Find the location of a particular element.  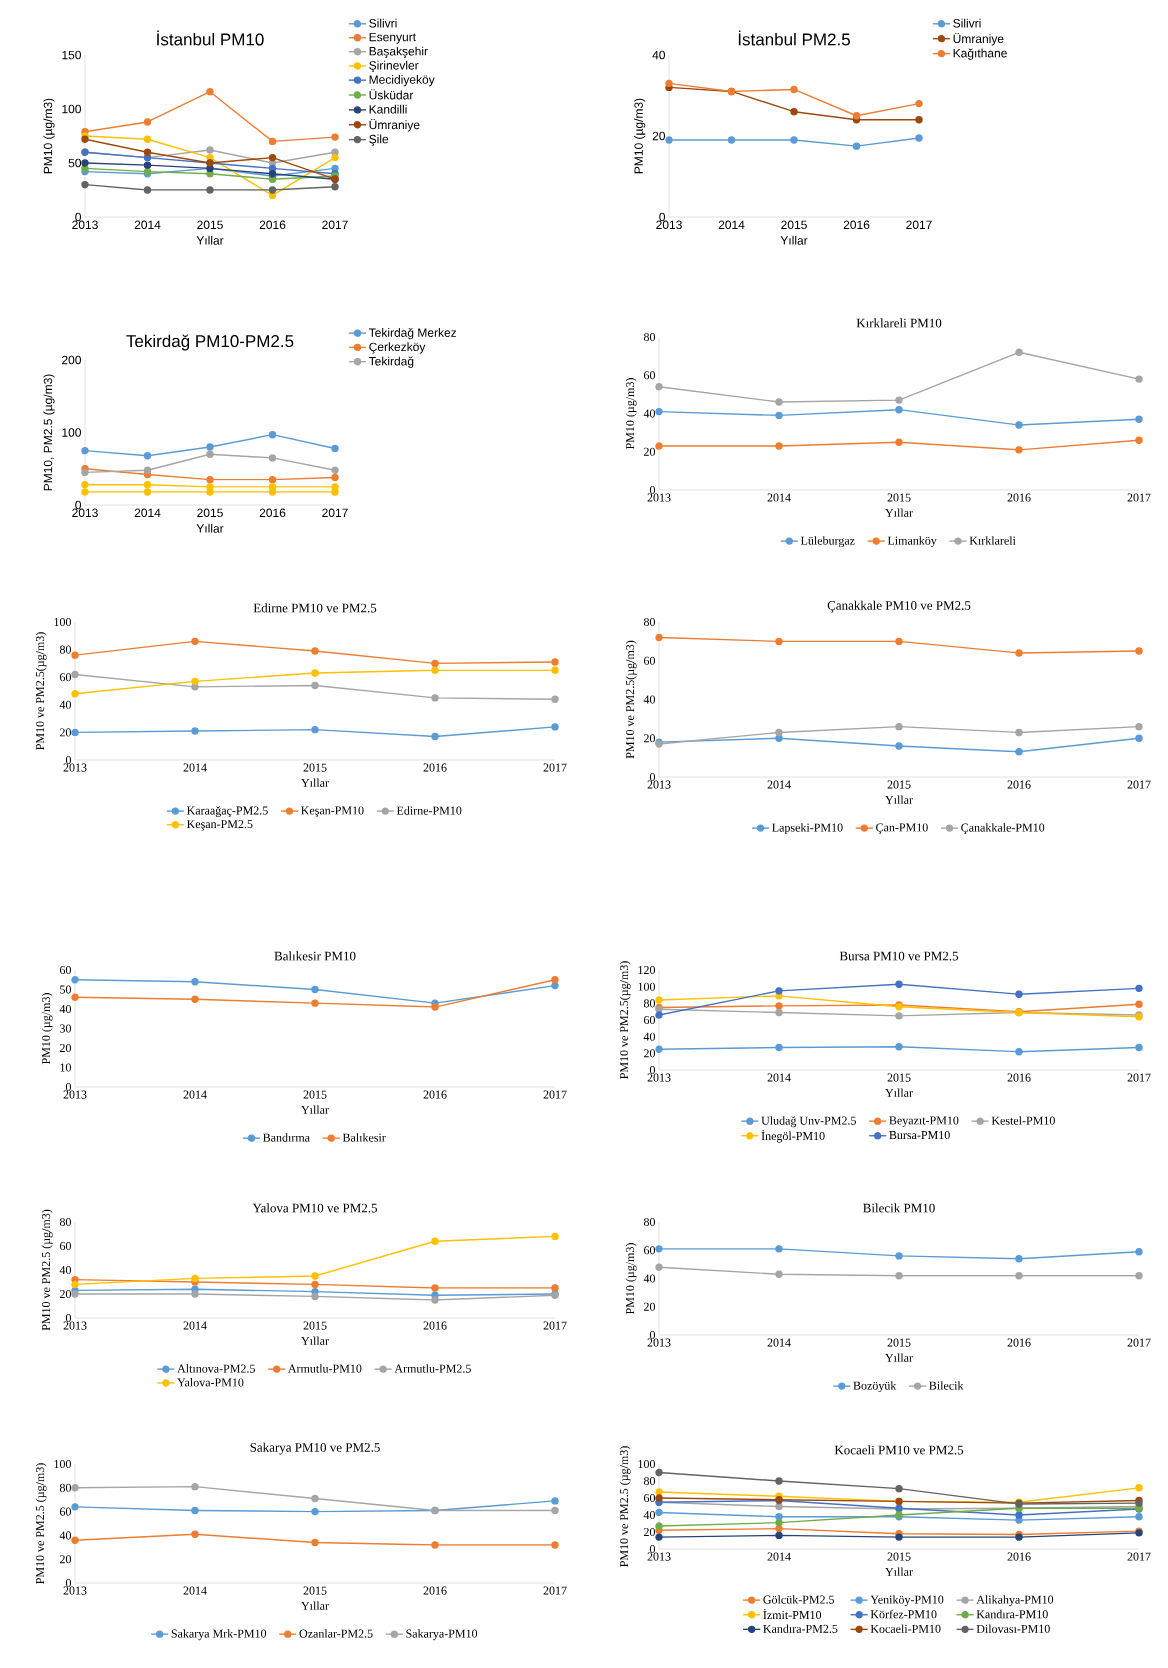

legend-label: Beyazıt-PM10 is located at coordinates (924, 1121).